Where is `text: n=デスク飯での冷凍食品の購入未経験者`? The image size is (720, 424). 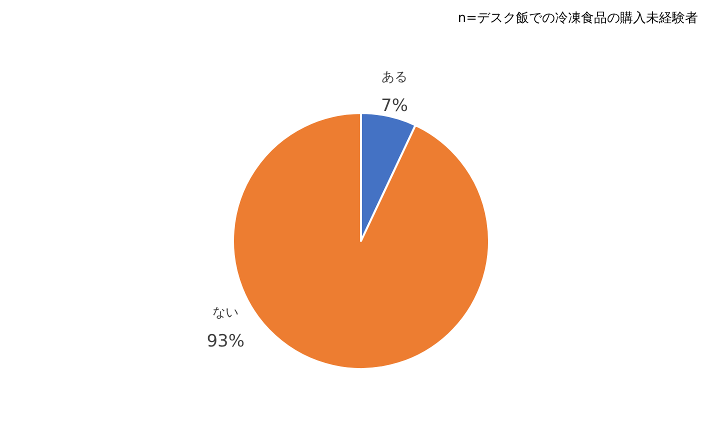
text: n=デスク飯での冷凍食品の購入未経験者 is located at coordinates (578, 18).